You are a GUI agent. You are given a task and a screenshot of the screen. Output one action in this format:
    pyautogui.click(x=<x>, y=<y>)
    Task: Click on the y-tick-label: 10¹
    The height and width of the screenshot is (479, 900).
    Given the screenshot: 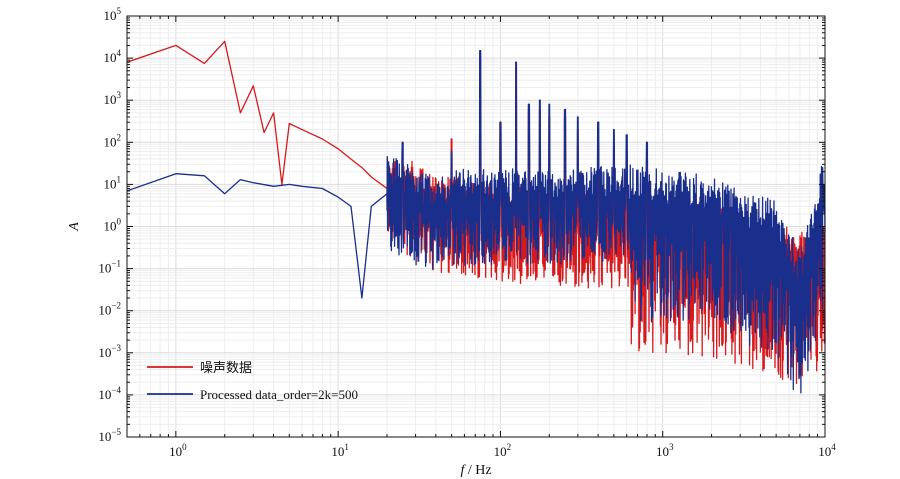 What is the action you would take?
    pyautogui.click(x=113, y=182)
    